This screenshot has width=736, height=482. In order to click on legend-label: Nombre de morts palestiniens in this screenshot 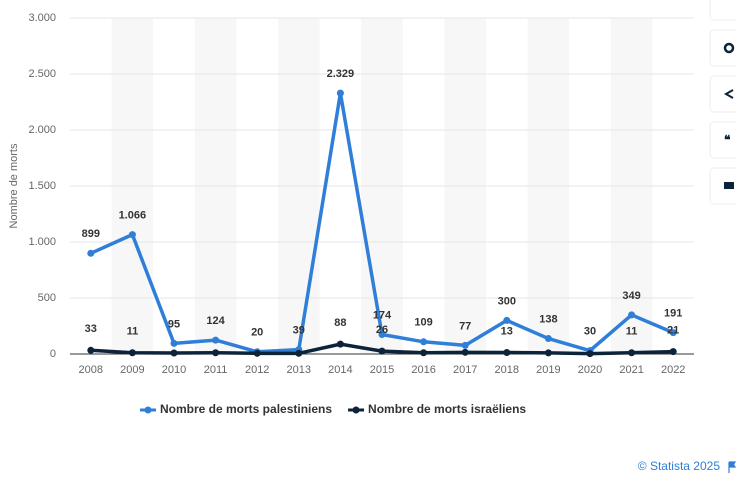, I will do `click(246, 409)`.